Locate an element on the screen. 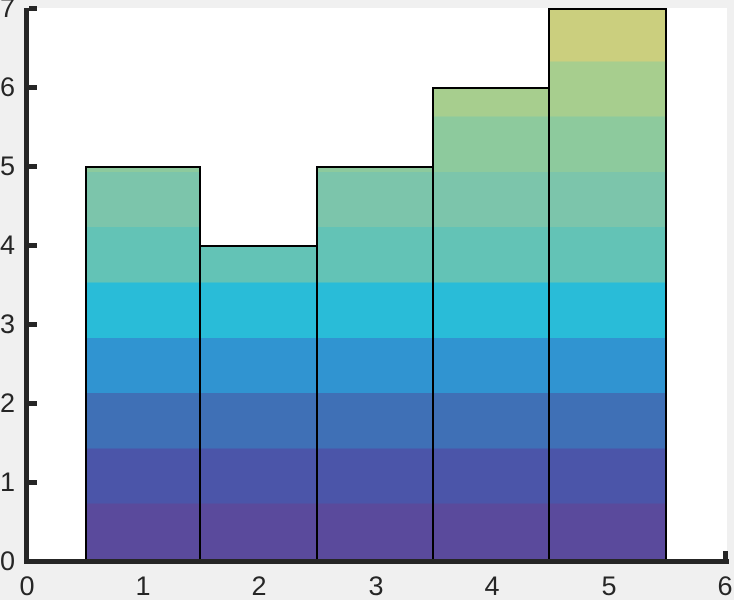 This screenshot has height=600, width=734. x-tick-label: 2 is located at coordinates (259, 585).